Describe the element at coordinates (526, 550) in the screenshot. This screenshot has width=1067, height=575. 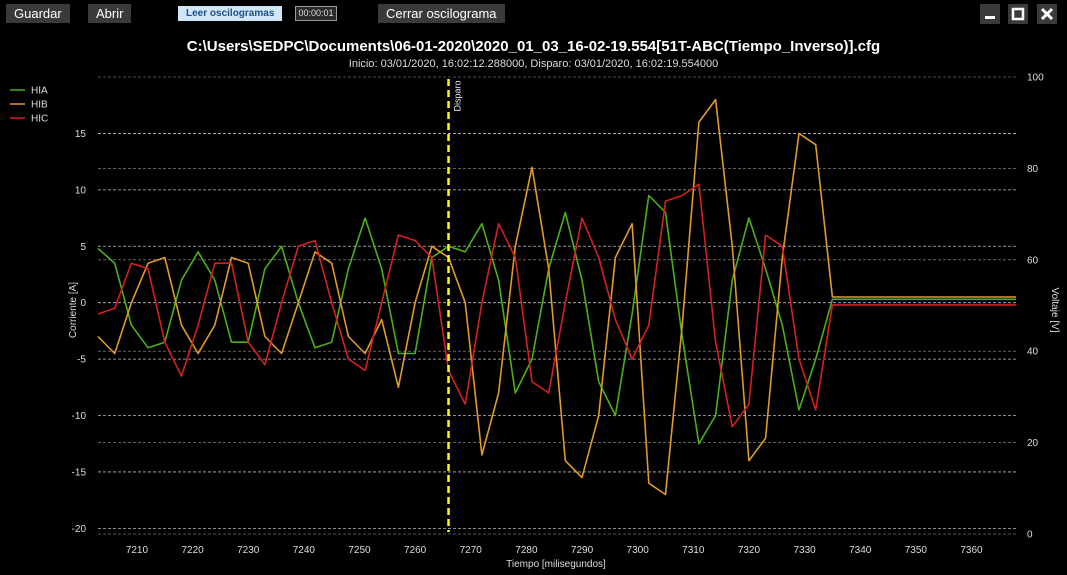
I see `x-tick-label: 7280` at that location.